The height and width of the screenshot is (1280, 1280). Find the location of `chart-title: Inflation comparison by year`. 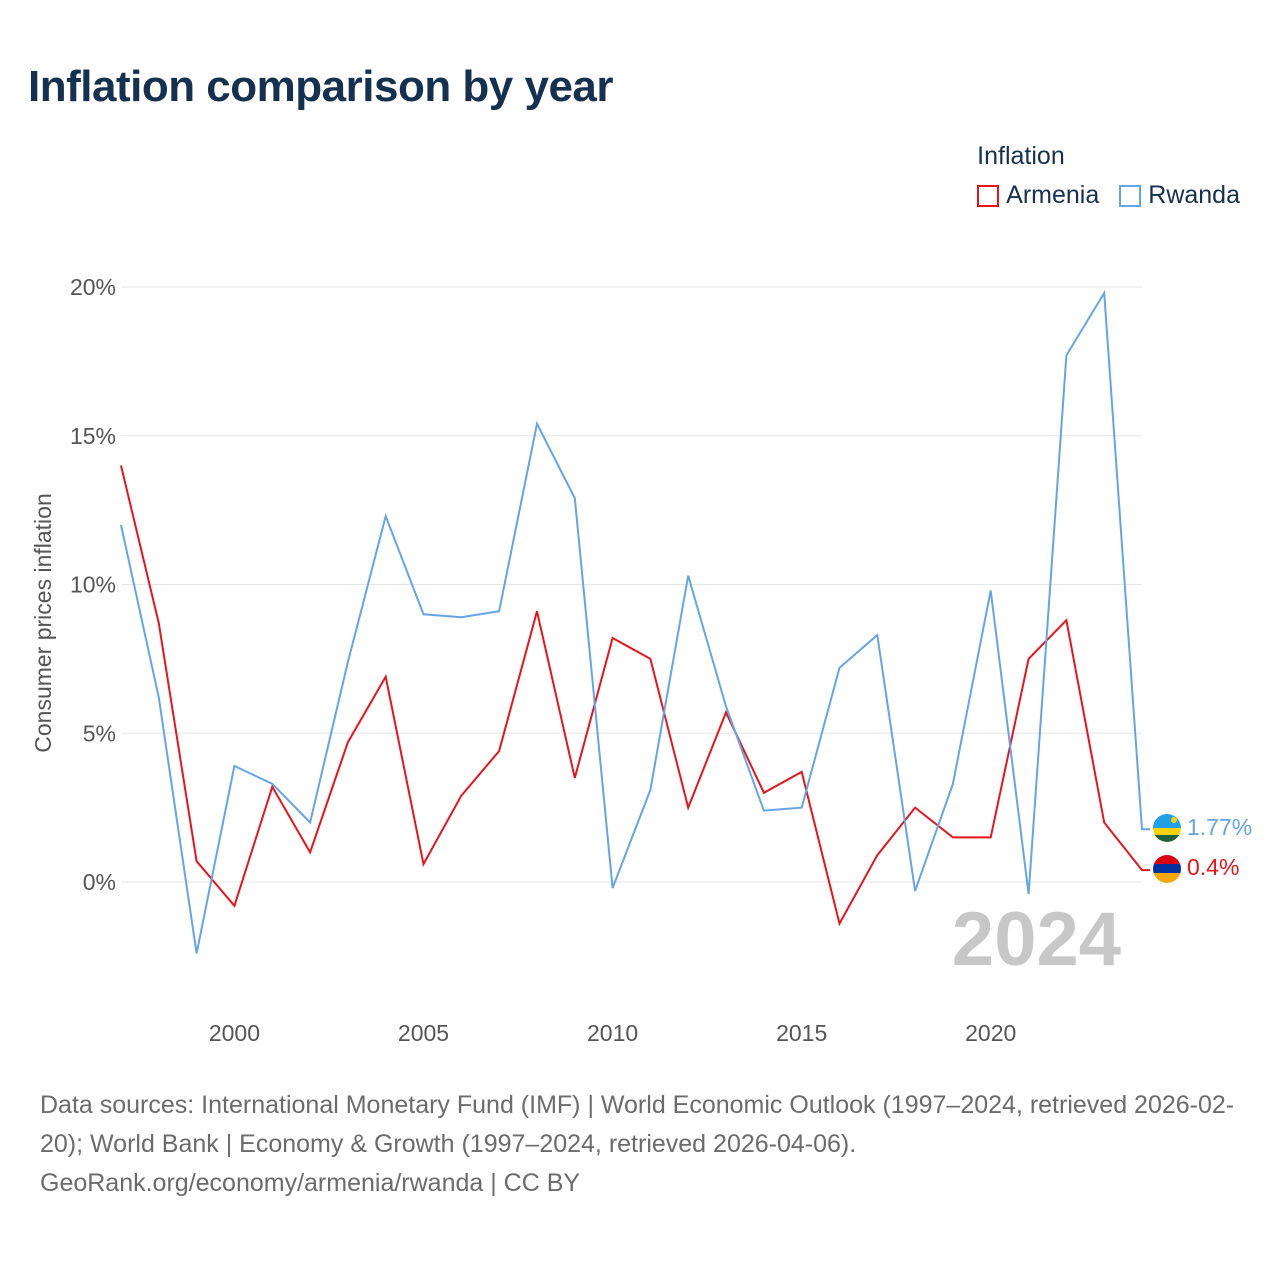

chart-title: Inflation comparison by year is located at coordinates (321, 86).